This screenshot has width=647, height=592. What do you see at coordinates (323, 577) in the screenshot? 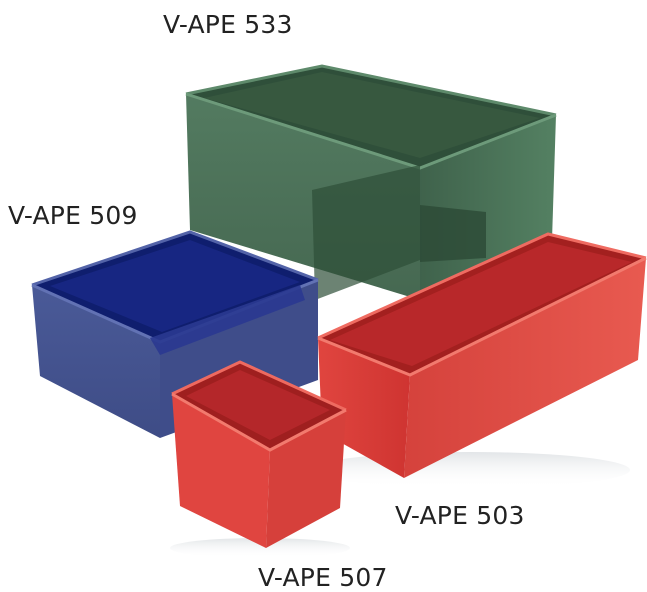
I see `label-v-ape-507: V-APE 507` at bounding box center [323, 577].